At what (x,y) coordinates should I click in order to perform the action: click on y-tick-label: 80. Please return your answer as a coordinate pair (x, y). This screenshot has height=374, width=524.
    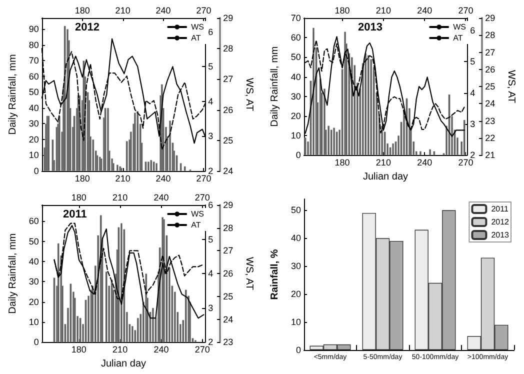
    Looking at the image, I should click on (33, 45).